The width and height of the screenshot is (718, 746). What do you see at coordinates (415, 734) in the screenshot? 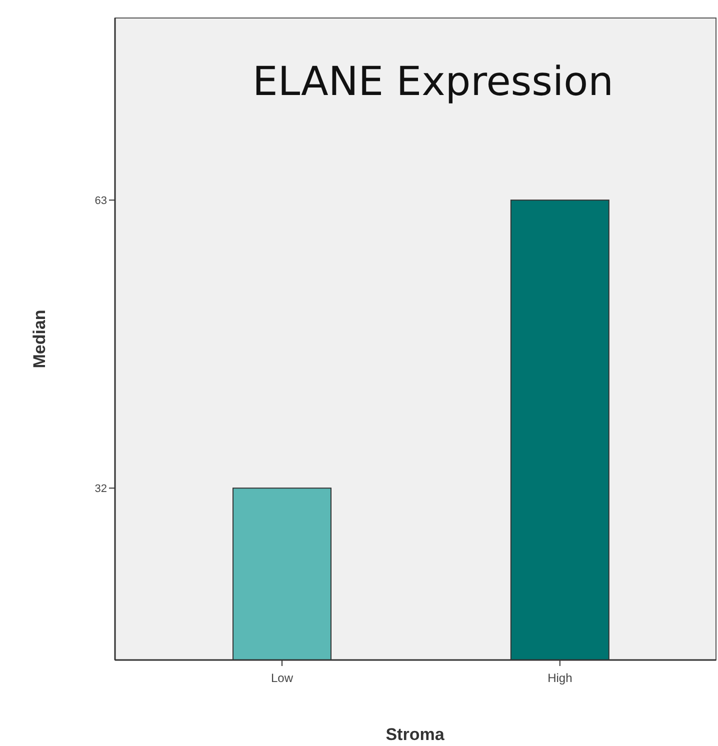
I see `x-axis-title: Stroma` at bounding box center [415, 734].